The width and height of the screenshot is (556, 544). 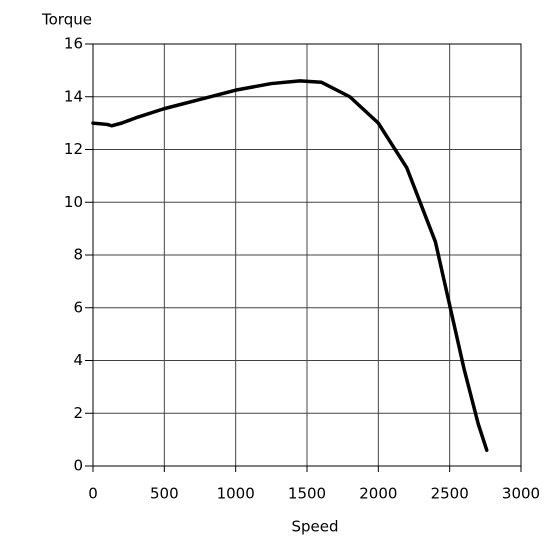 I want to click on y-tick-label: 14, so click(x=73, y=96).